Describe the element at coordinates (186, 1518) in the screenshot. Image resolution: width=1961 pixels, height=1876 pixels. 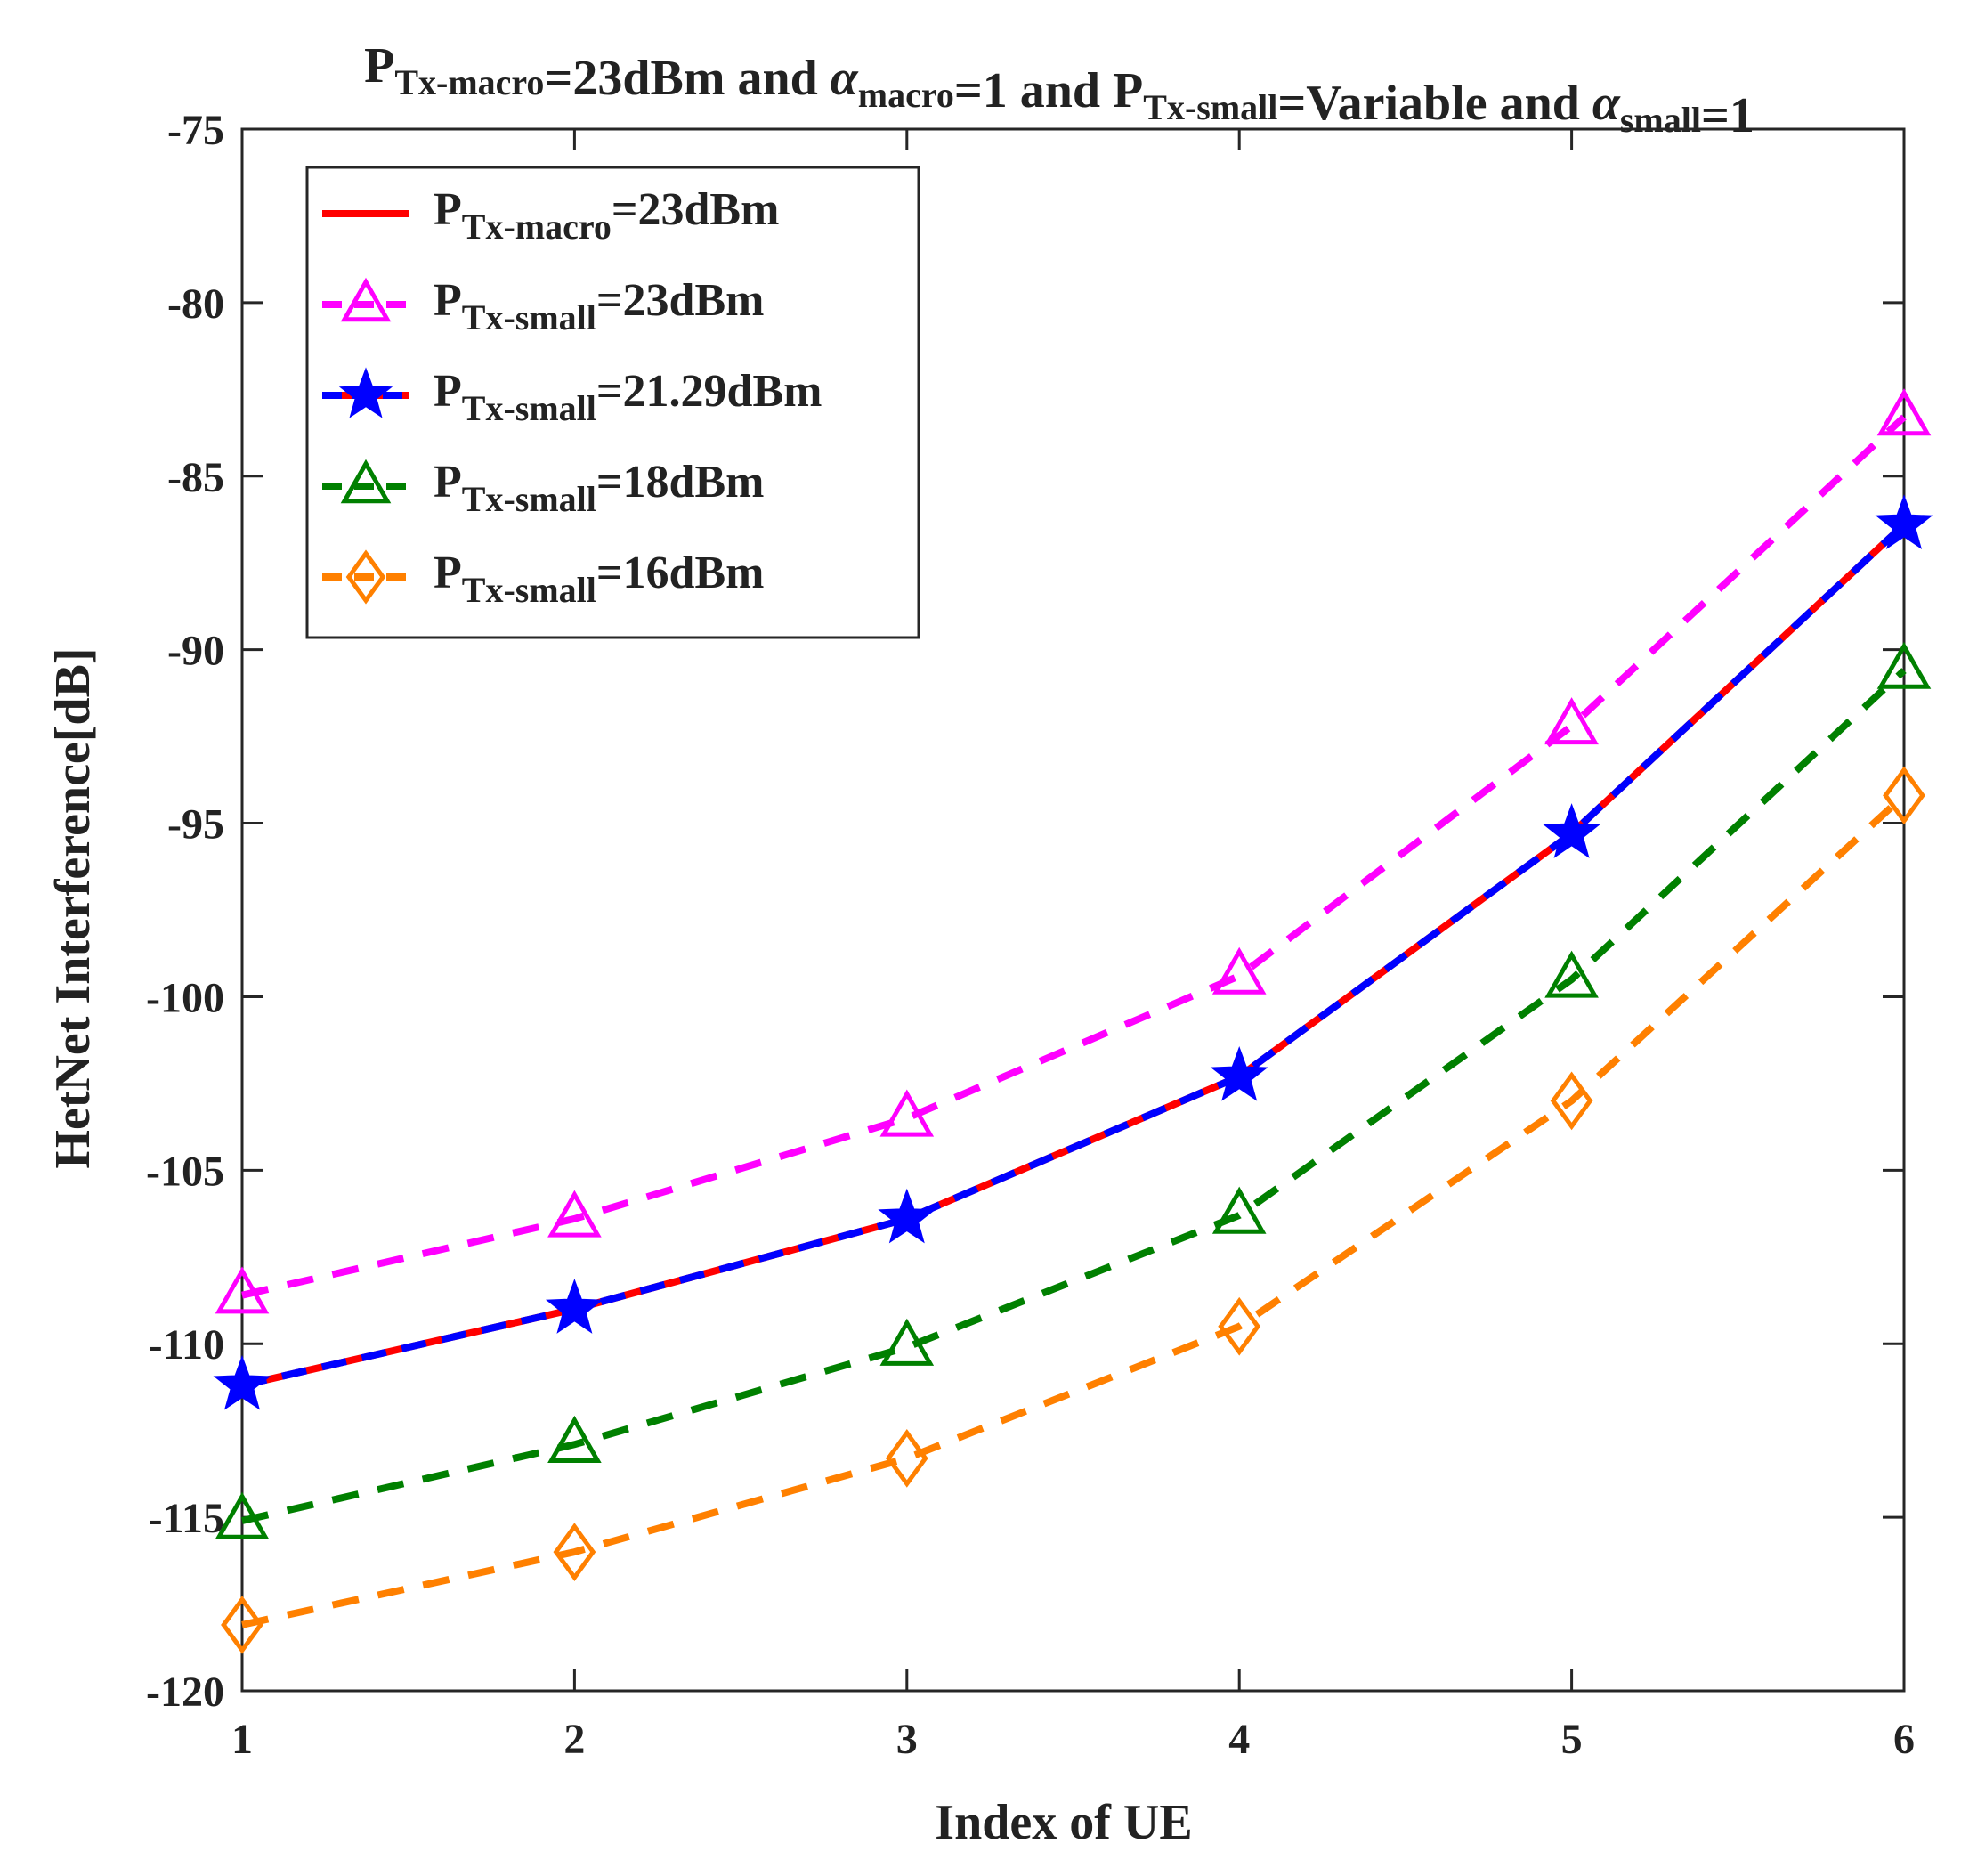
I see `y-tick-label: -115` at that location.